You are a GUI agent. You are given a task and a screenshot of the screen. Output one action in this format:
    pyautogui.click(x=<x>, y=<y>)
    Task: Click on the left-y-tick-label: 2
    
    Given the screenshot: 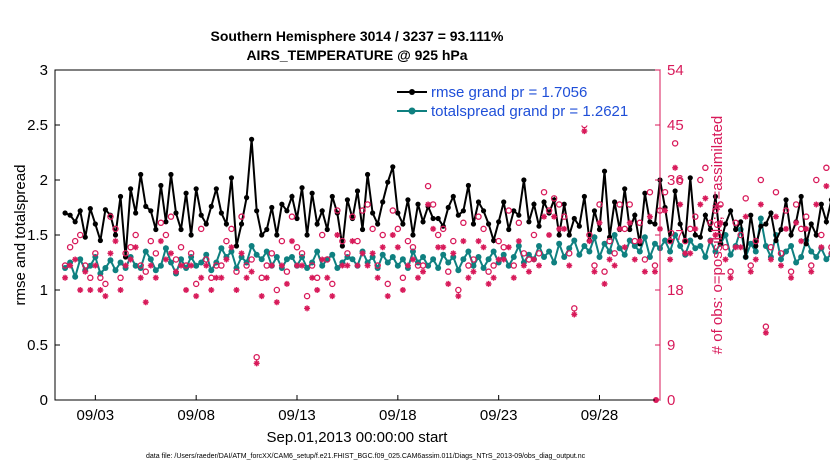 What is the action you would take?
    pyautogui.click(x=44, y=180)
    